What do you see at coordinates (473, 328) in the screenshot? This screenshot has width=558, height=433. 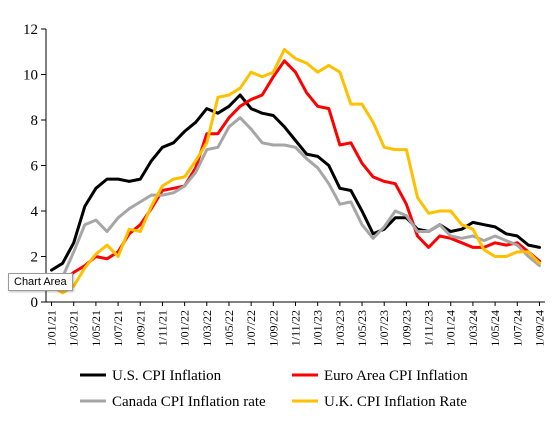 I see `x-tick-label: 1/03/24` at bounding box center [473, 328].